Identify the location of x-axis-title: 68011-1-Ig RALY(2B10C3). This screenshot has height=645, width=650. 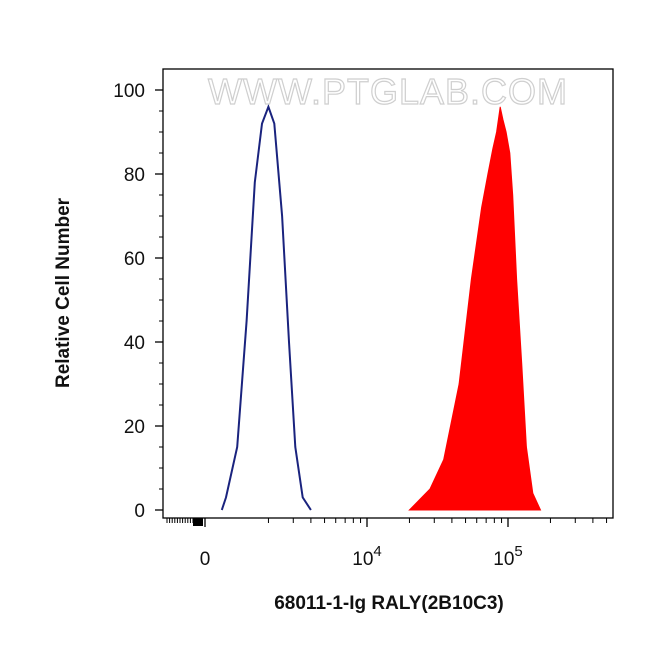
(389, 603).